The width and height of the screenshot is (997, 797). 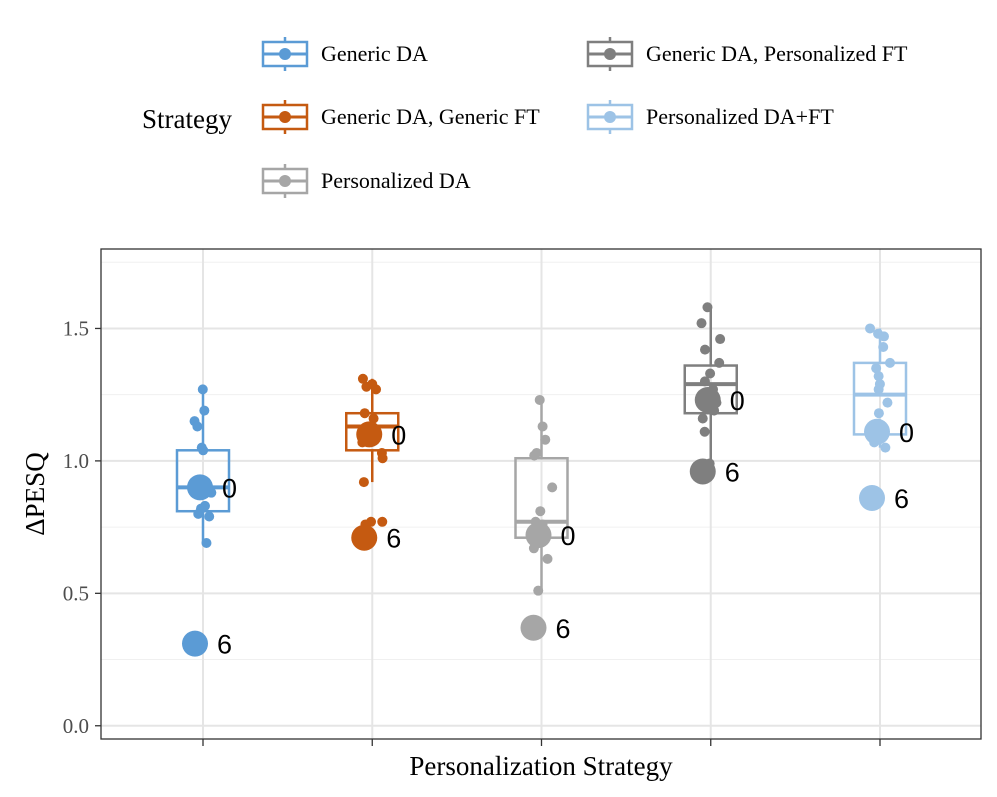 I want to click on legend-item: Generic DA, so click(x=344, y=54).